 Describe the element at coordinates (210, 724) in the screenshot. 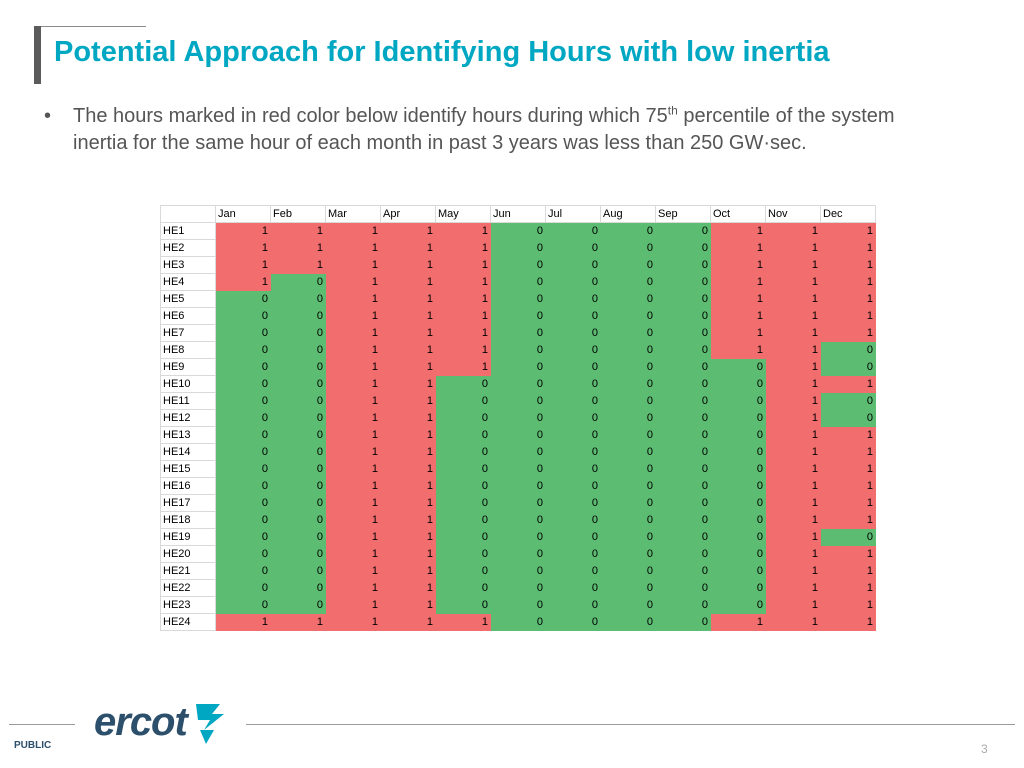

I see `ercot-star-icon` at that location.